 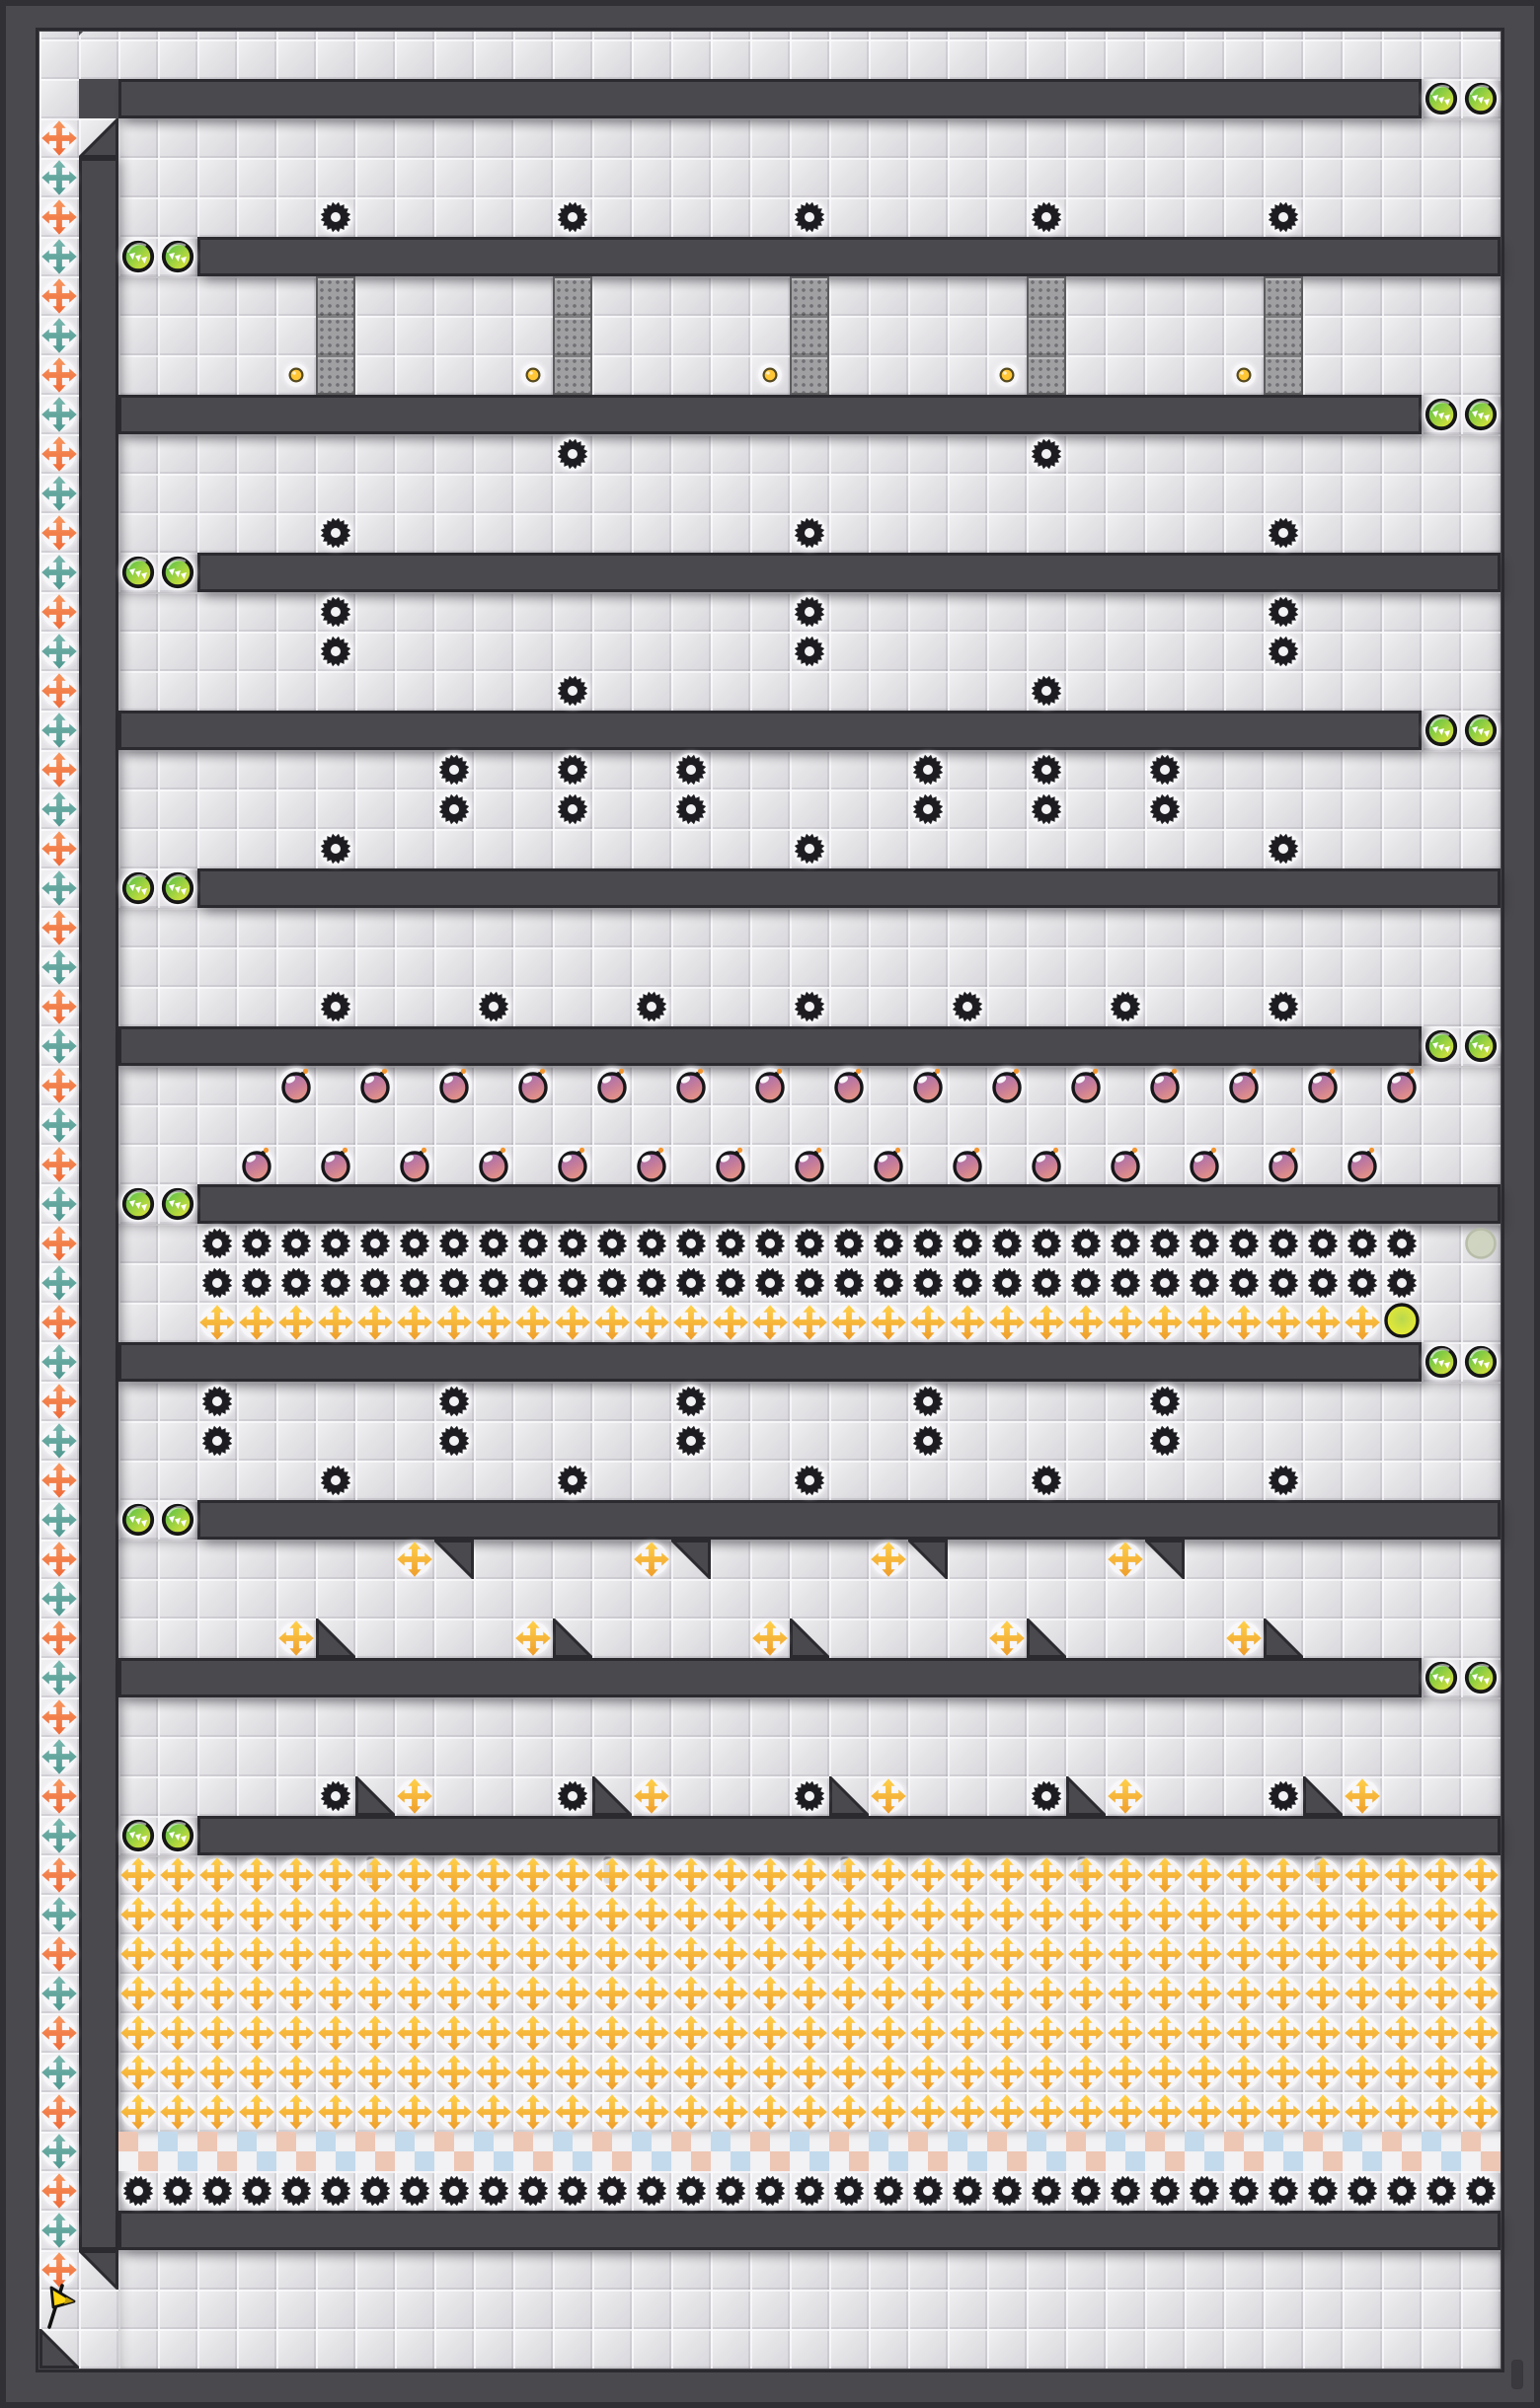 What do you see at coordinates (809, 2230) in the screenshot?
I see `platform-bar` at bounding box center [809, 2230].